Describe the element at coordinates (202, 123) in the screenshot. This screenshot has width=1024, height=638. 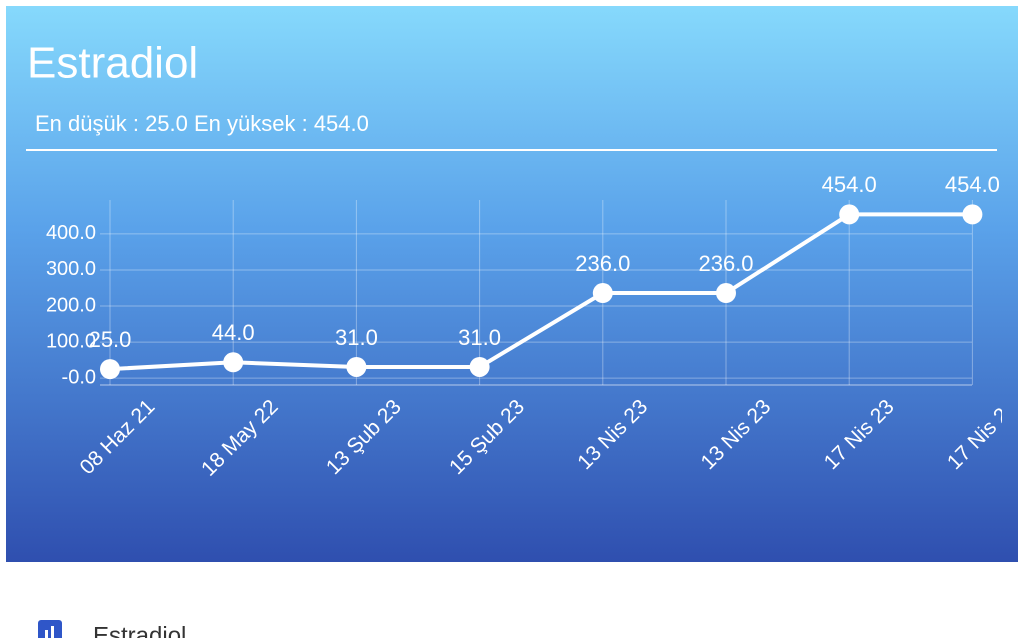
I see `chart-subtitle: En düşük : 25.0 En yüksek : 454.0` at that location.